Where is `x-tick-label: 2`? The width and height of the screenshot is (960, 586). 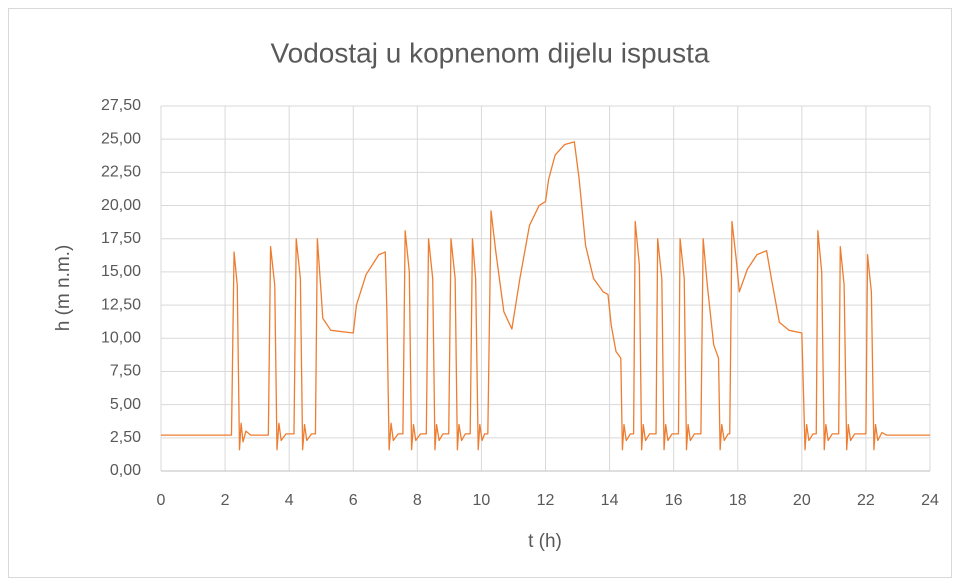
x-tick-label: 2 is located at coordinates (225, 500).